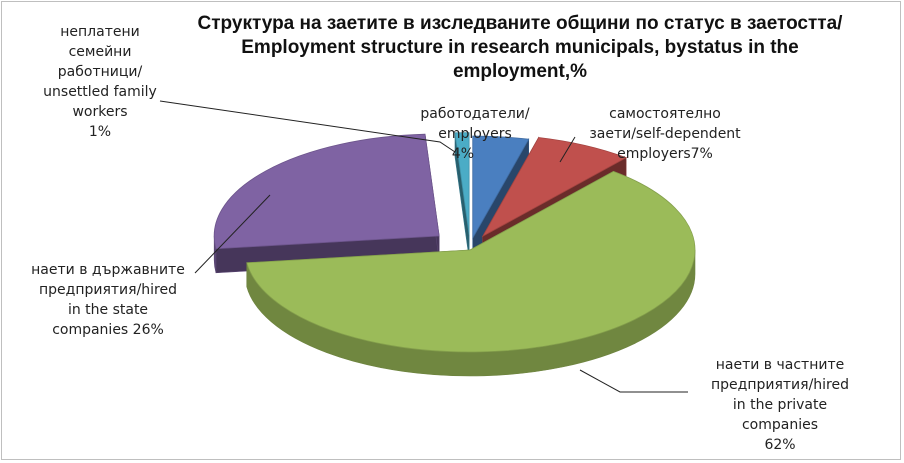 This screenshot has width=904, height=463. I want to click on data-label-unsettled-line: неплатени, so click(100, 32).